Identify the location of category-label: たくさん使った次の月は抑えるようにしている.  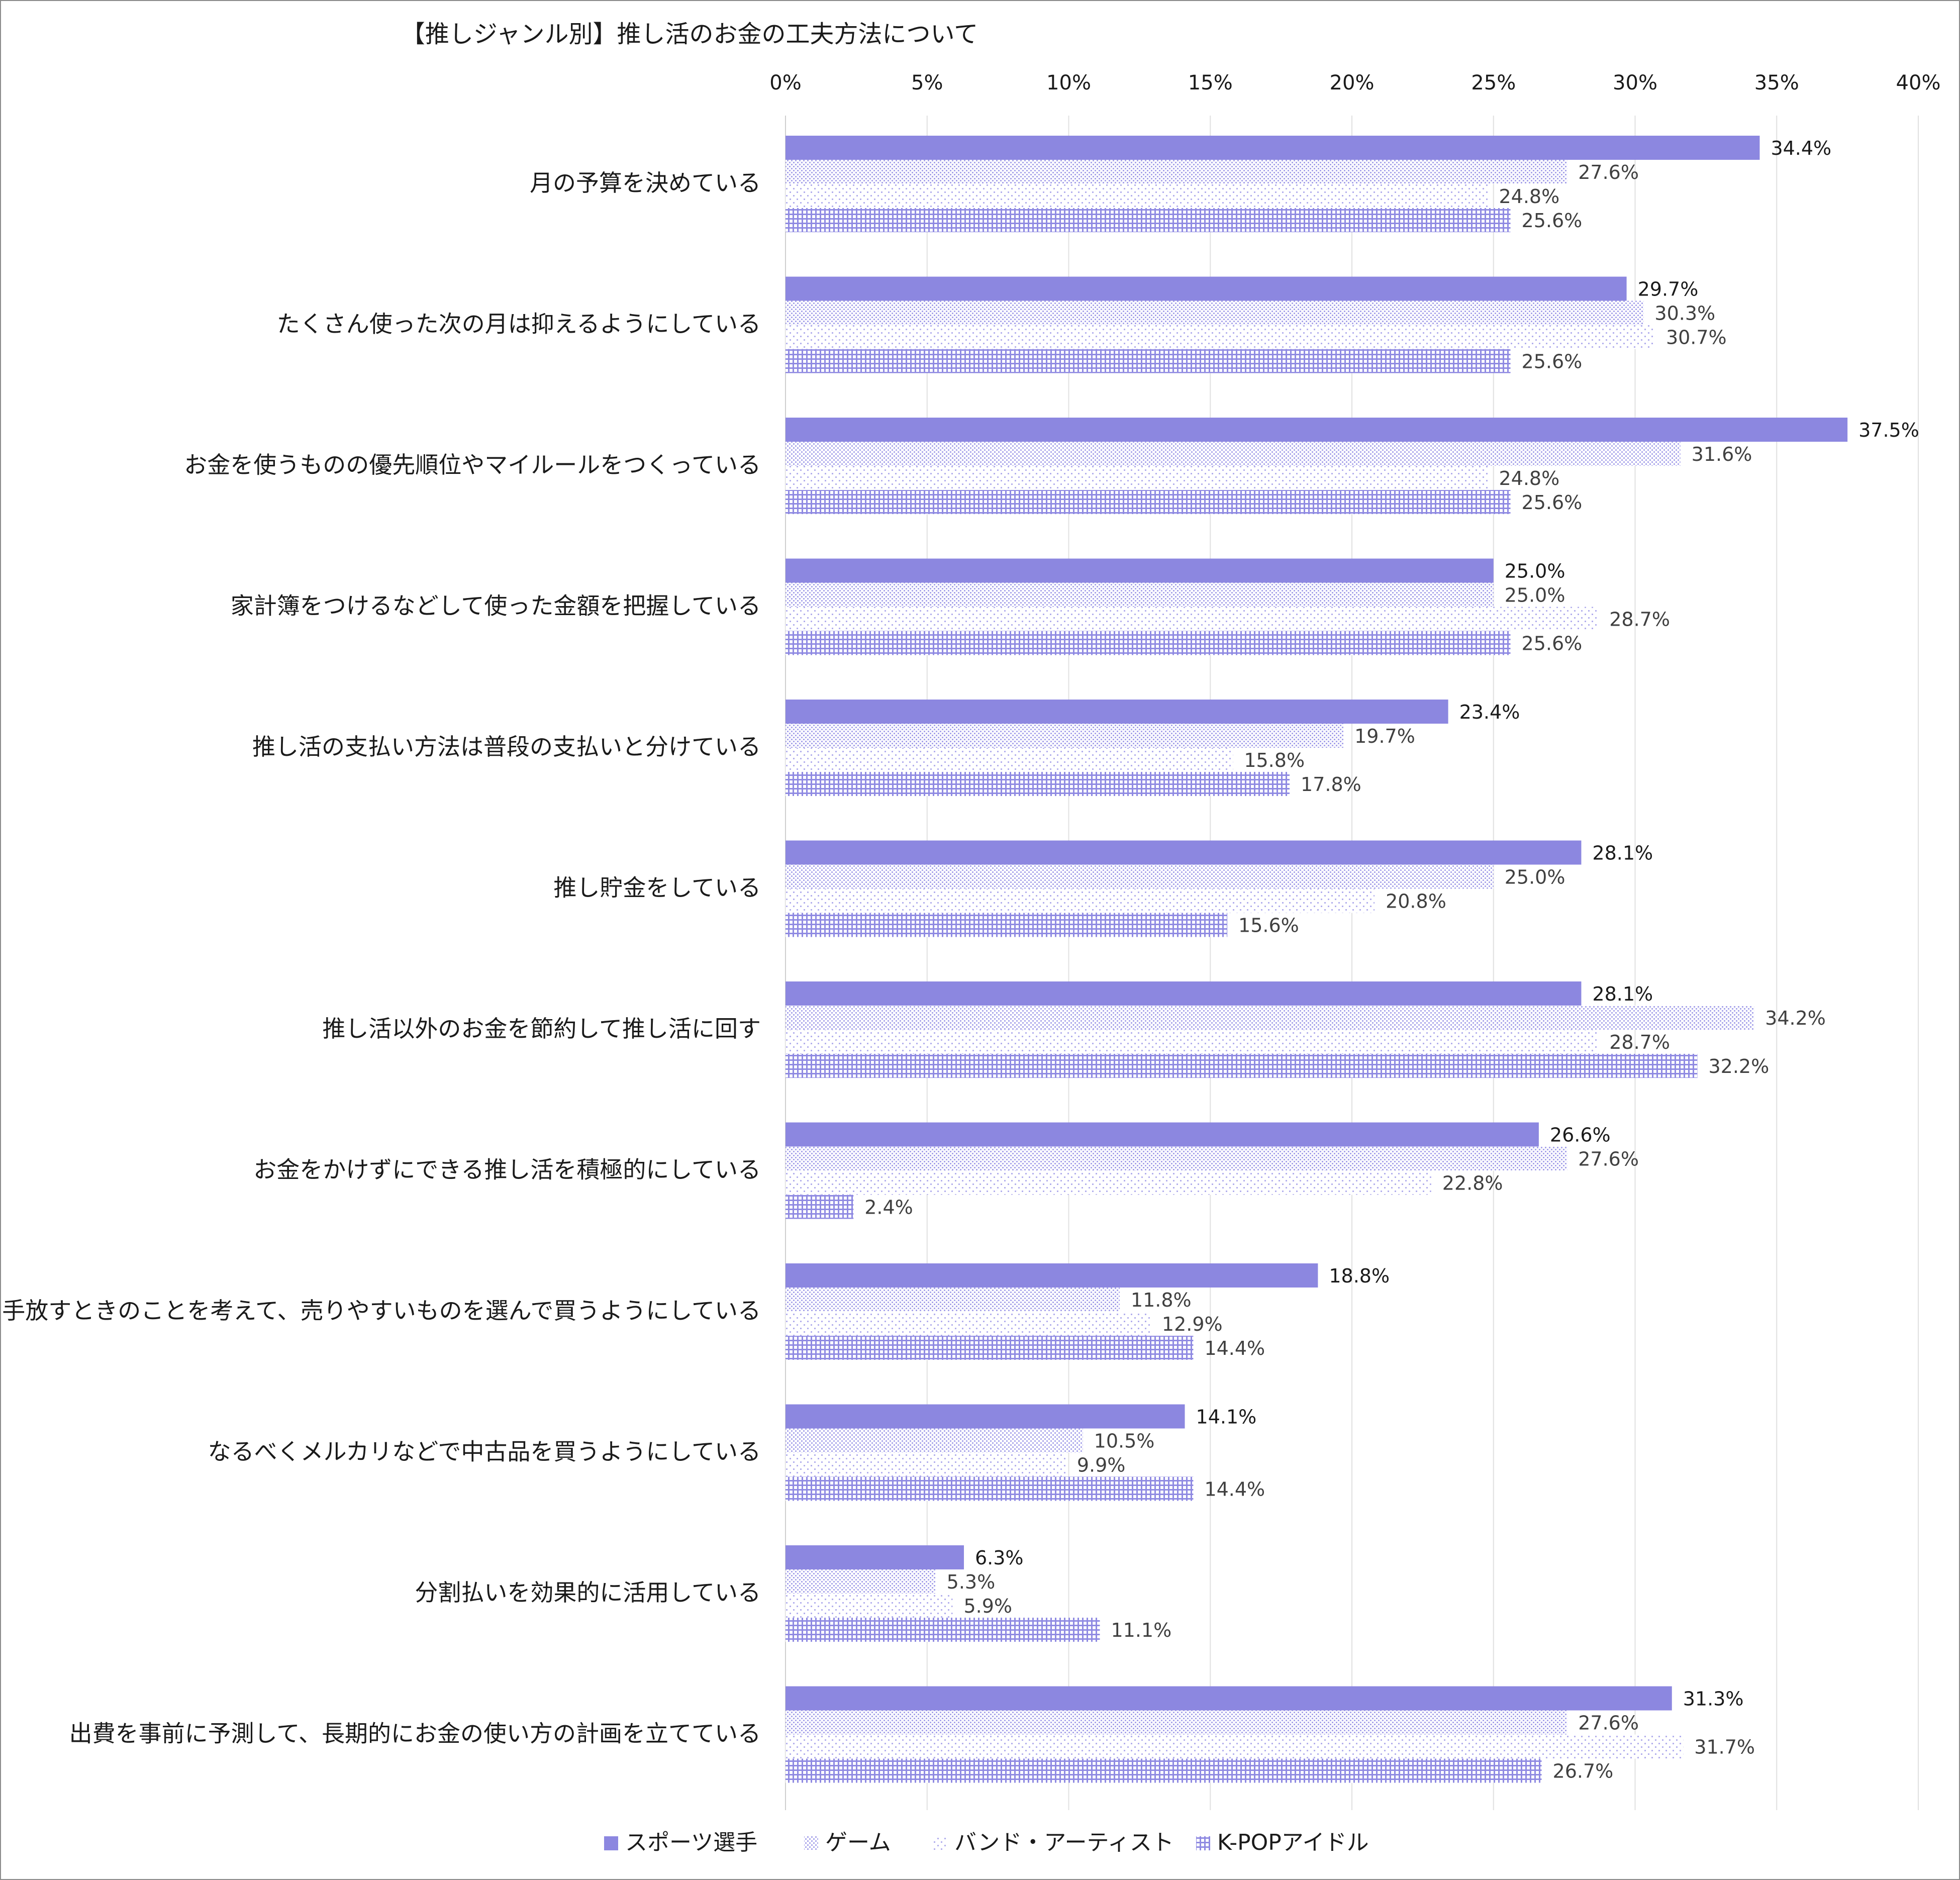
(519, 324).